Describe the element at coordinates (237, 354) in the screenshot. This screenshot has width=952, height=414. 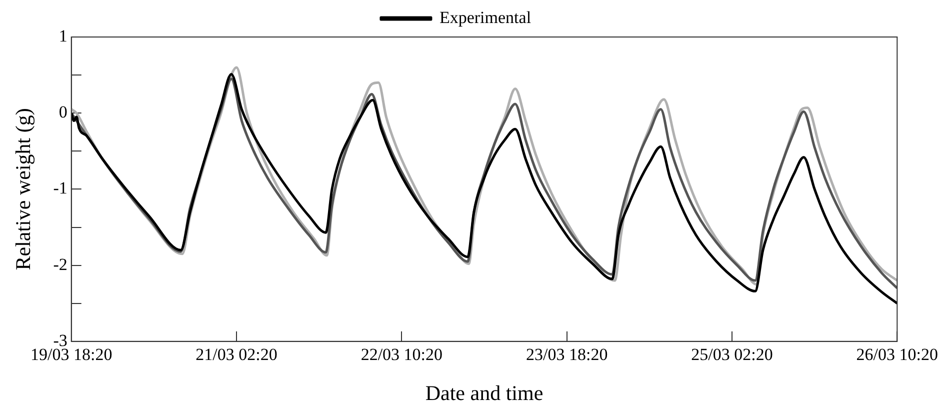
I see `x-tick-label: 21/03 02:20` at that location.